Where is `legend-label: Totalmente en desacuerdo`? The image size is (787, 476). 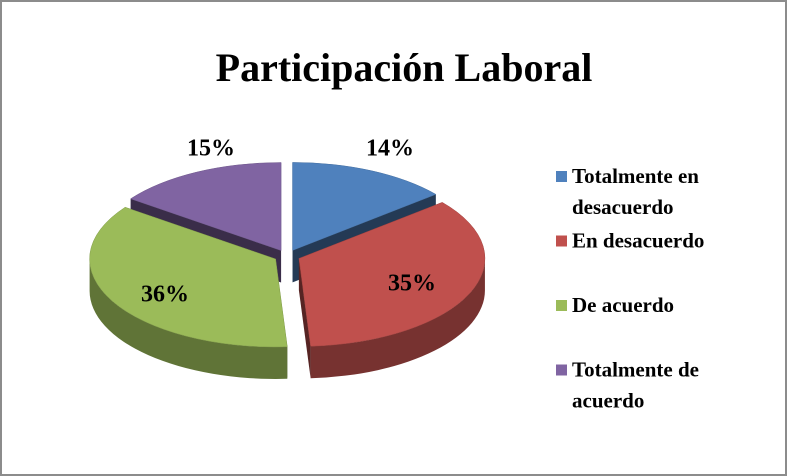 legend-label: Totalmente en desacuerdo is located at coordinates (638, 191).